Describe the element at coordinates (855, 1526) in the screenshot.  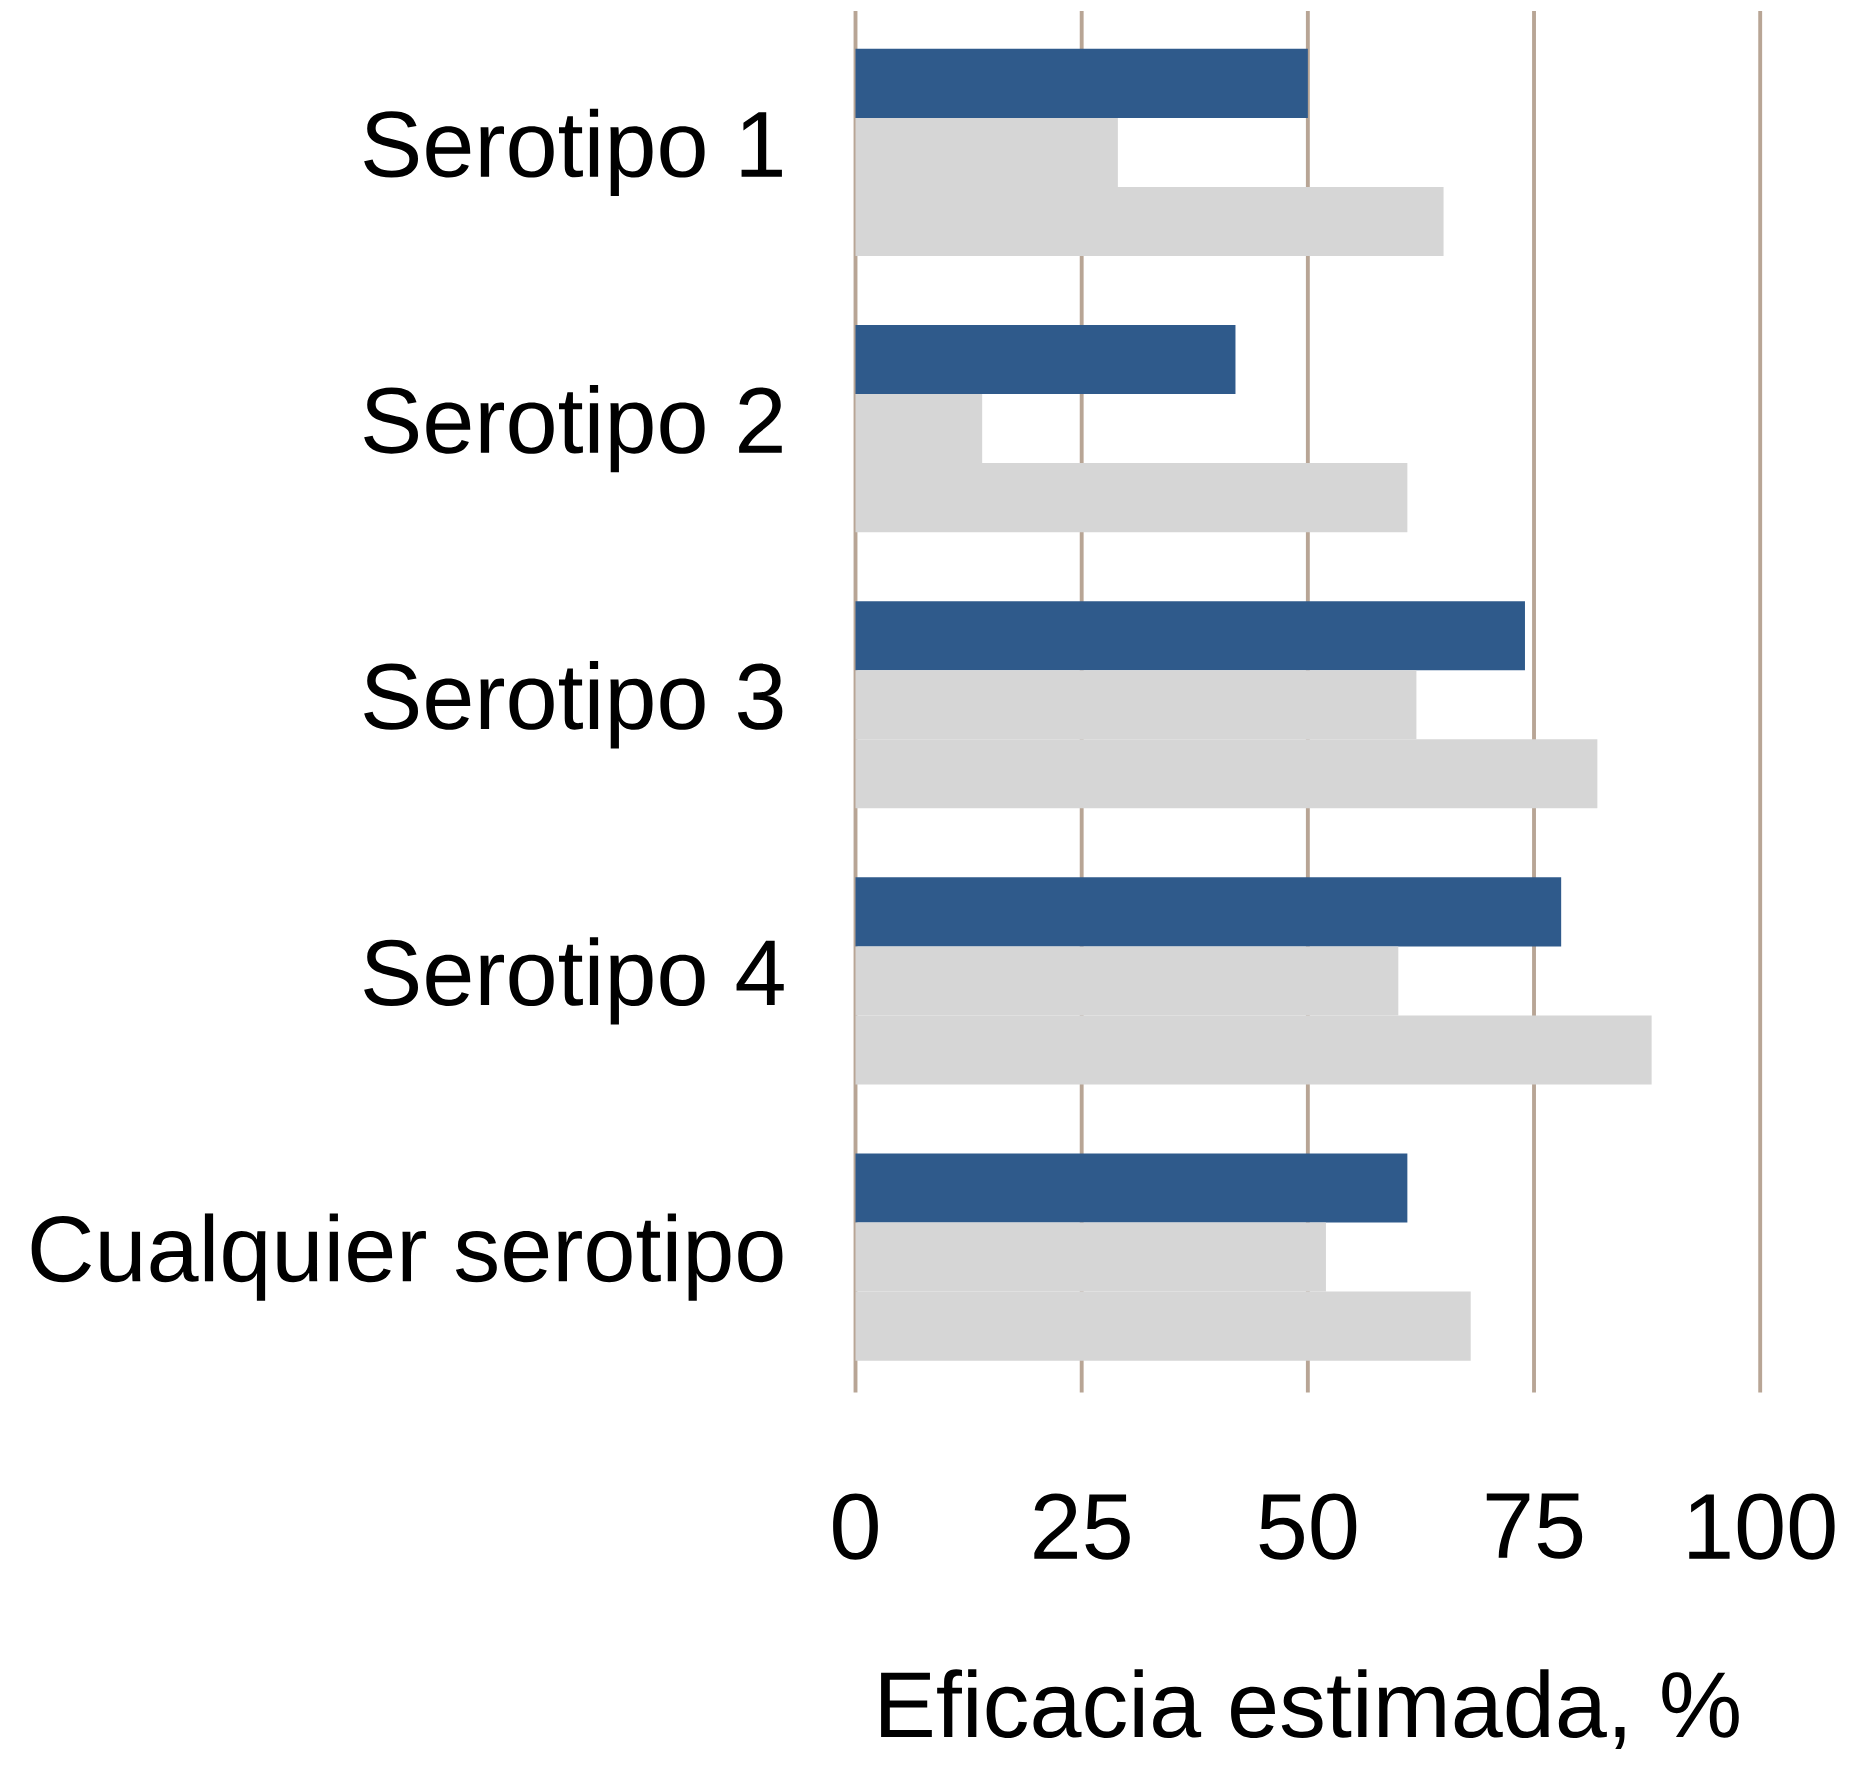
I see `x-tick-label: 0` at that location.